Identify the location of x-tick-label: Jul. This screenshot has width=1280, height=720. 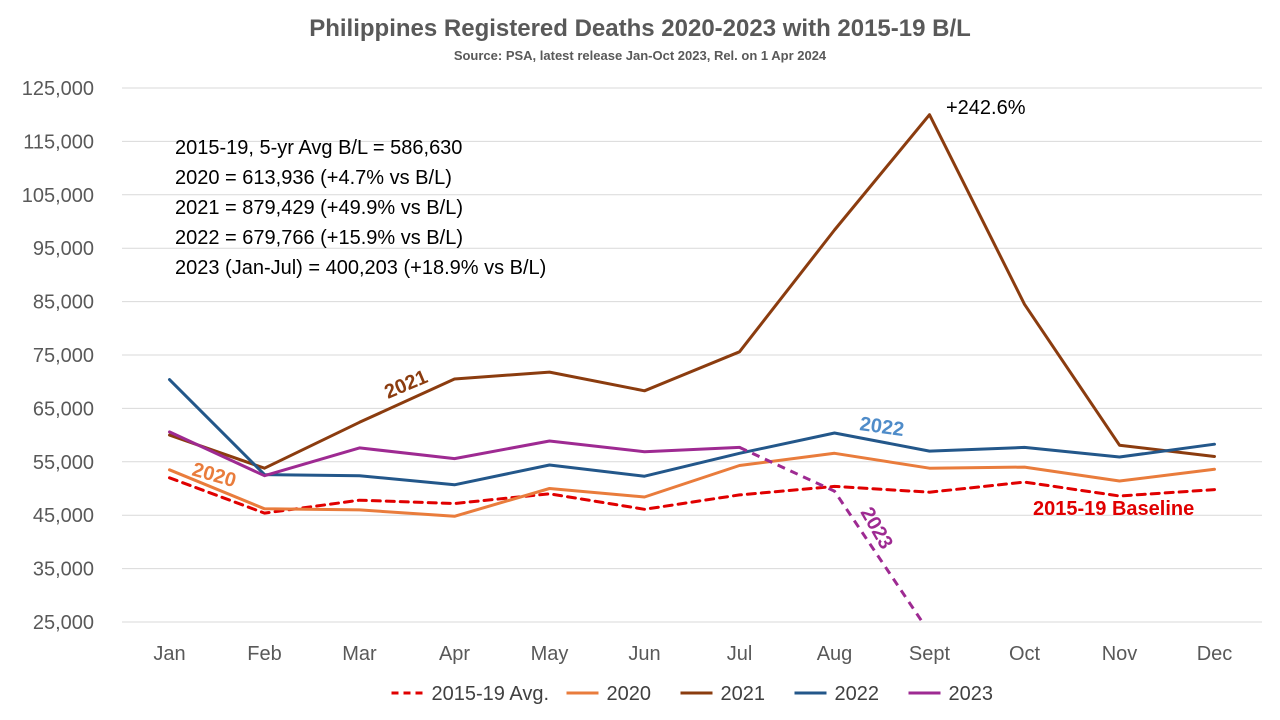
(740, 654).